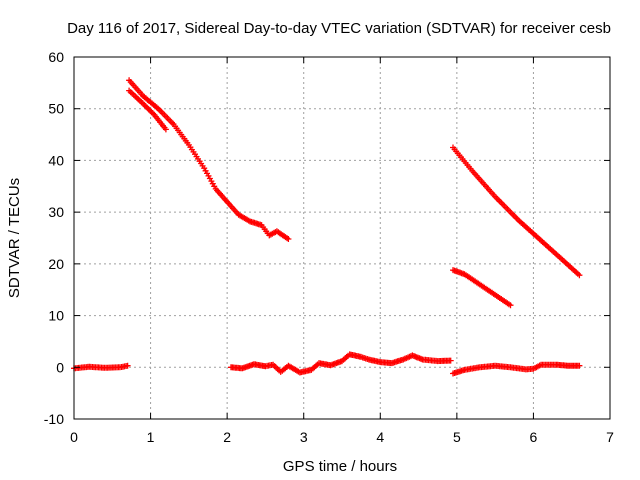 The height and width of the screenshot is (480, 640). Describe the element at coordinates (304, 437) in the screenshot. I see `x-tick-label: 3` at that location.